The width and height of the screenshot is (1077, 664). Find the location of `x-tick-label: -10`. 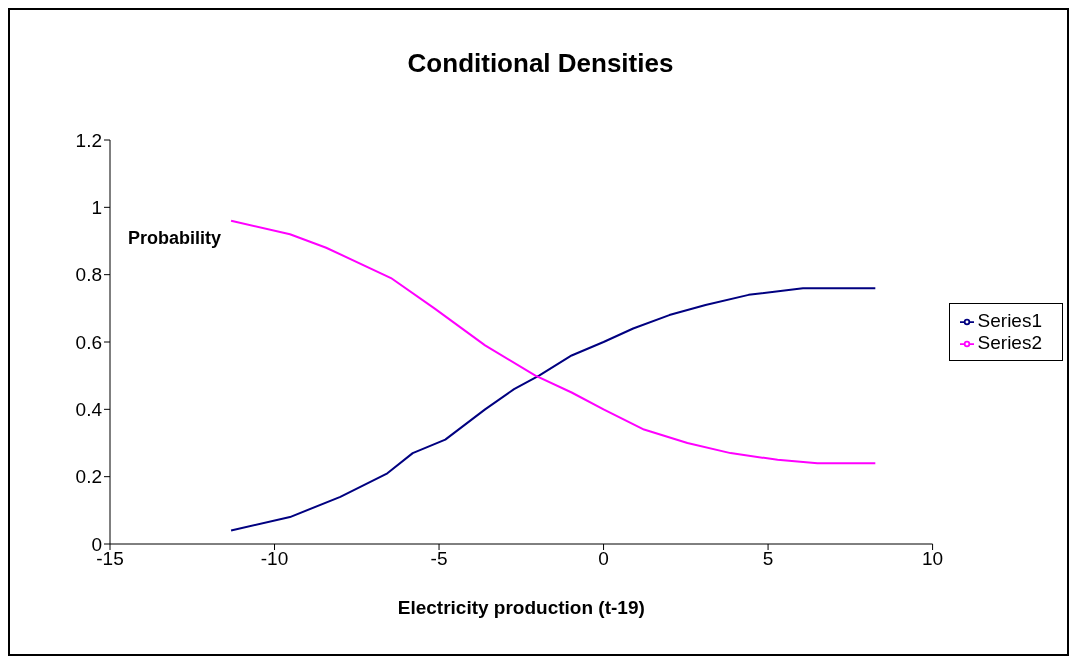

x-tick-label: -10 is located at coordinates (274, 559).